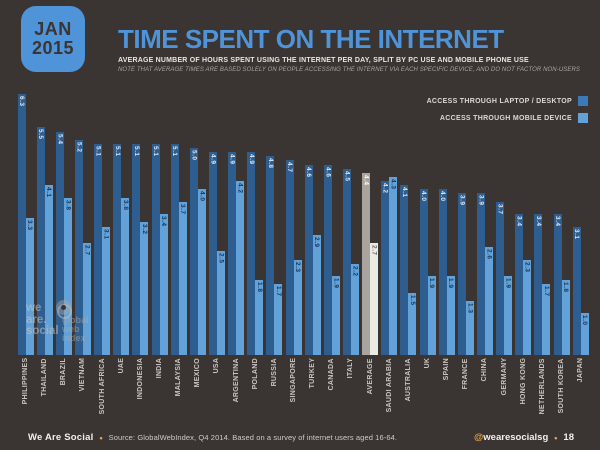  I want to click on mobile-bar: 4.3, so click(393, 265).